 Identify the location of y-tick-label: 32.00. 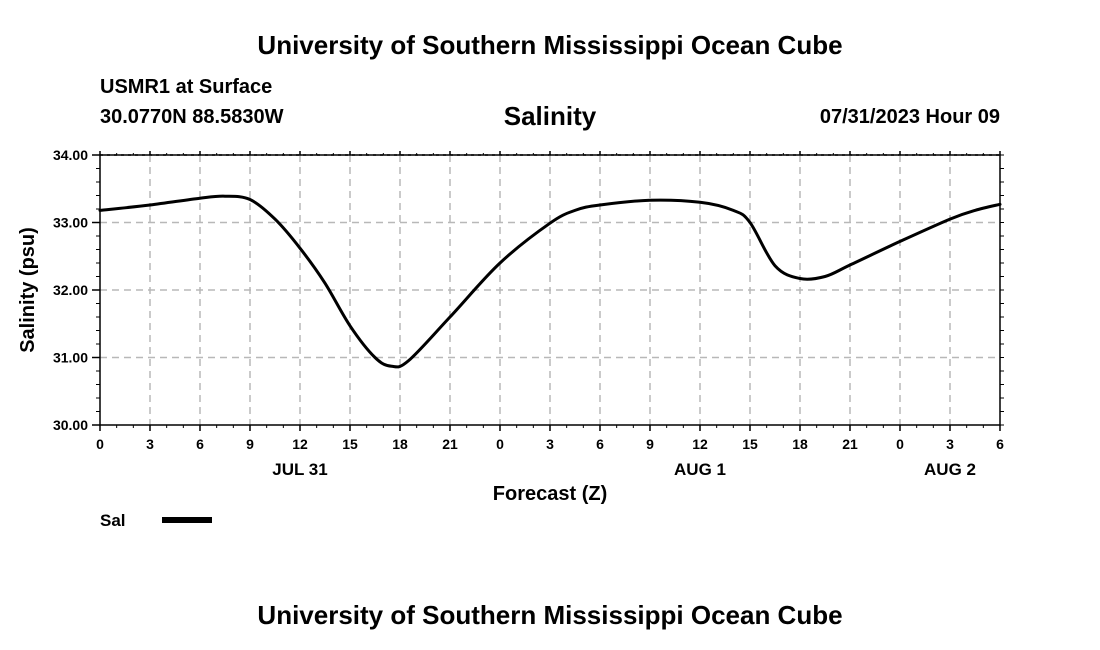
(70, 290).